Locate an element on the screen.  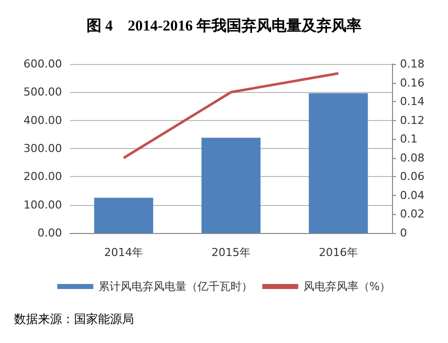
y2-tick-label: 0.06 is located at coordinates (412, 177).